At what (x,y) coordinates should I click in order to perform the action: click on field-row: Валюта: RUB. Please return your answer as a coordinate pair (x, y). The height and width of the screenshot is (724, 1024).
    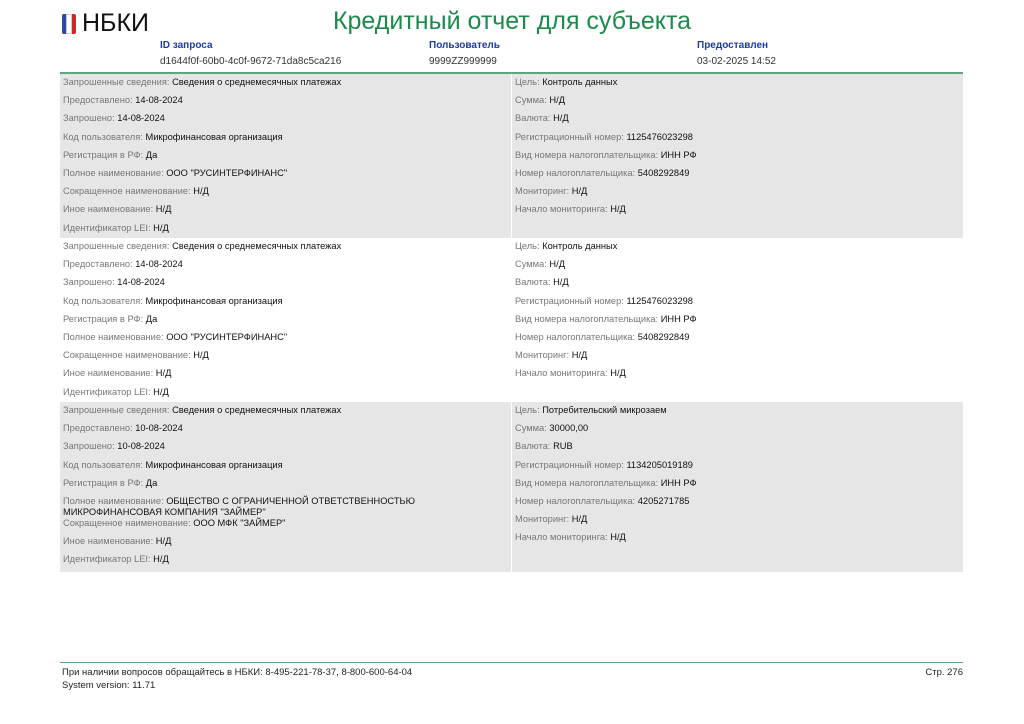
    Looking at the image, I should click on (739, 450).